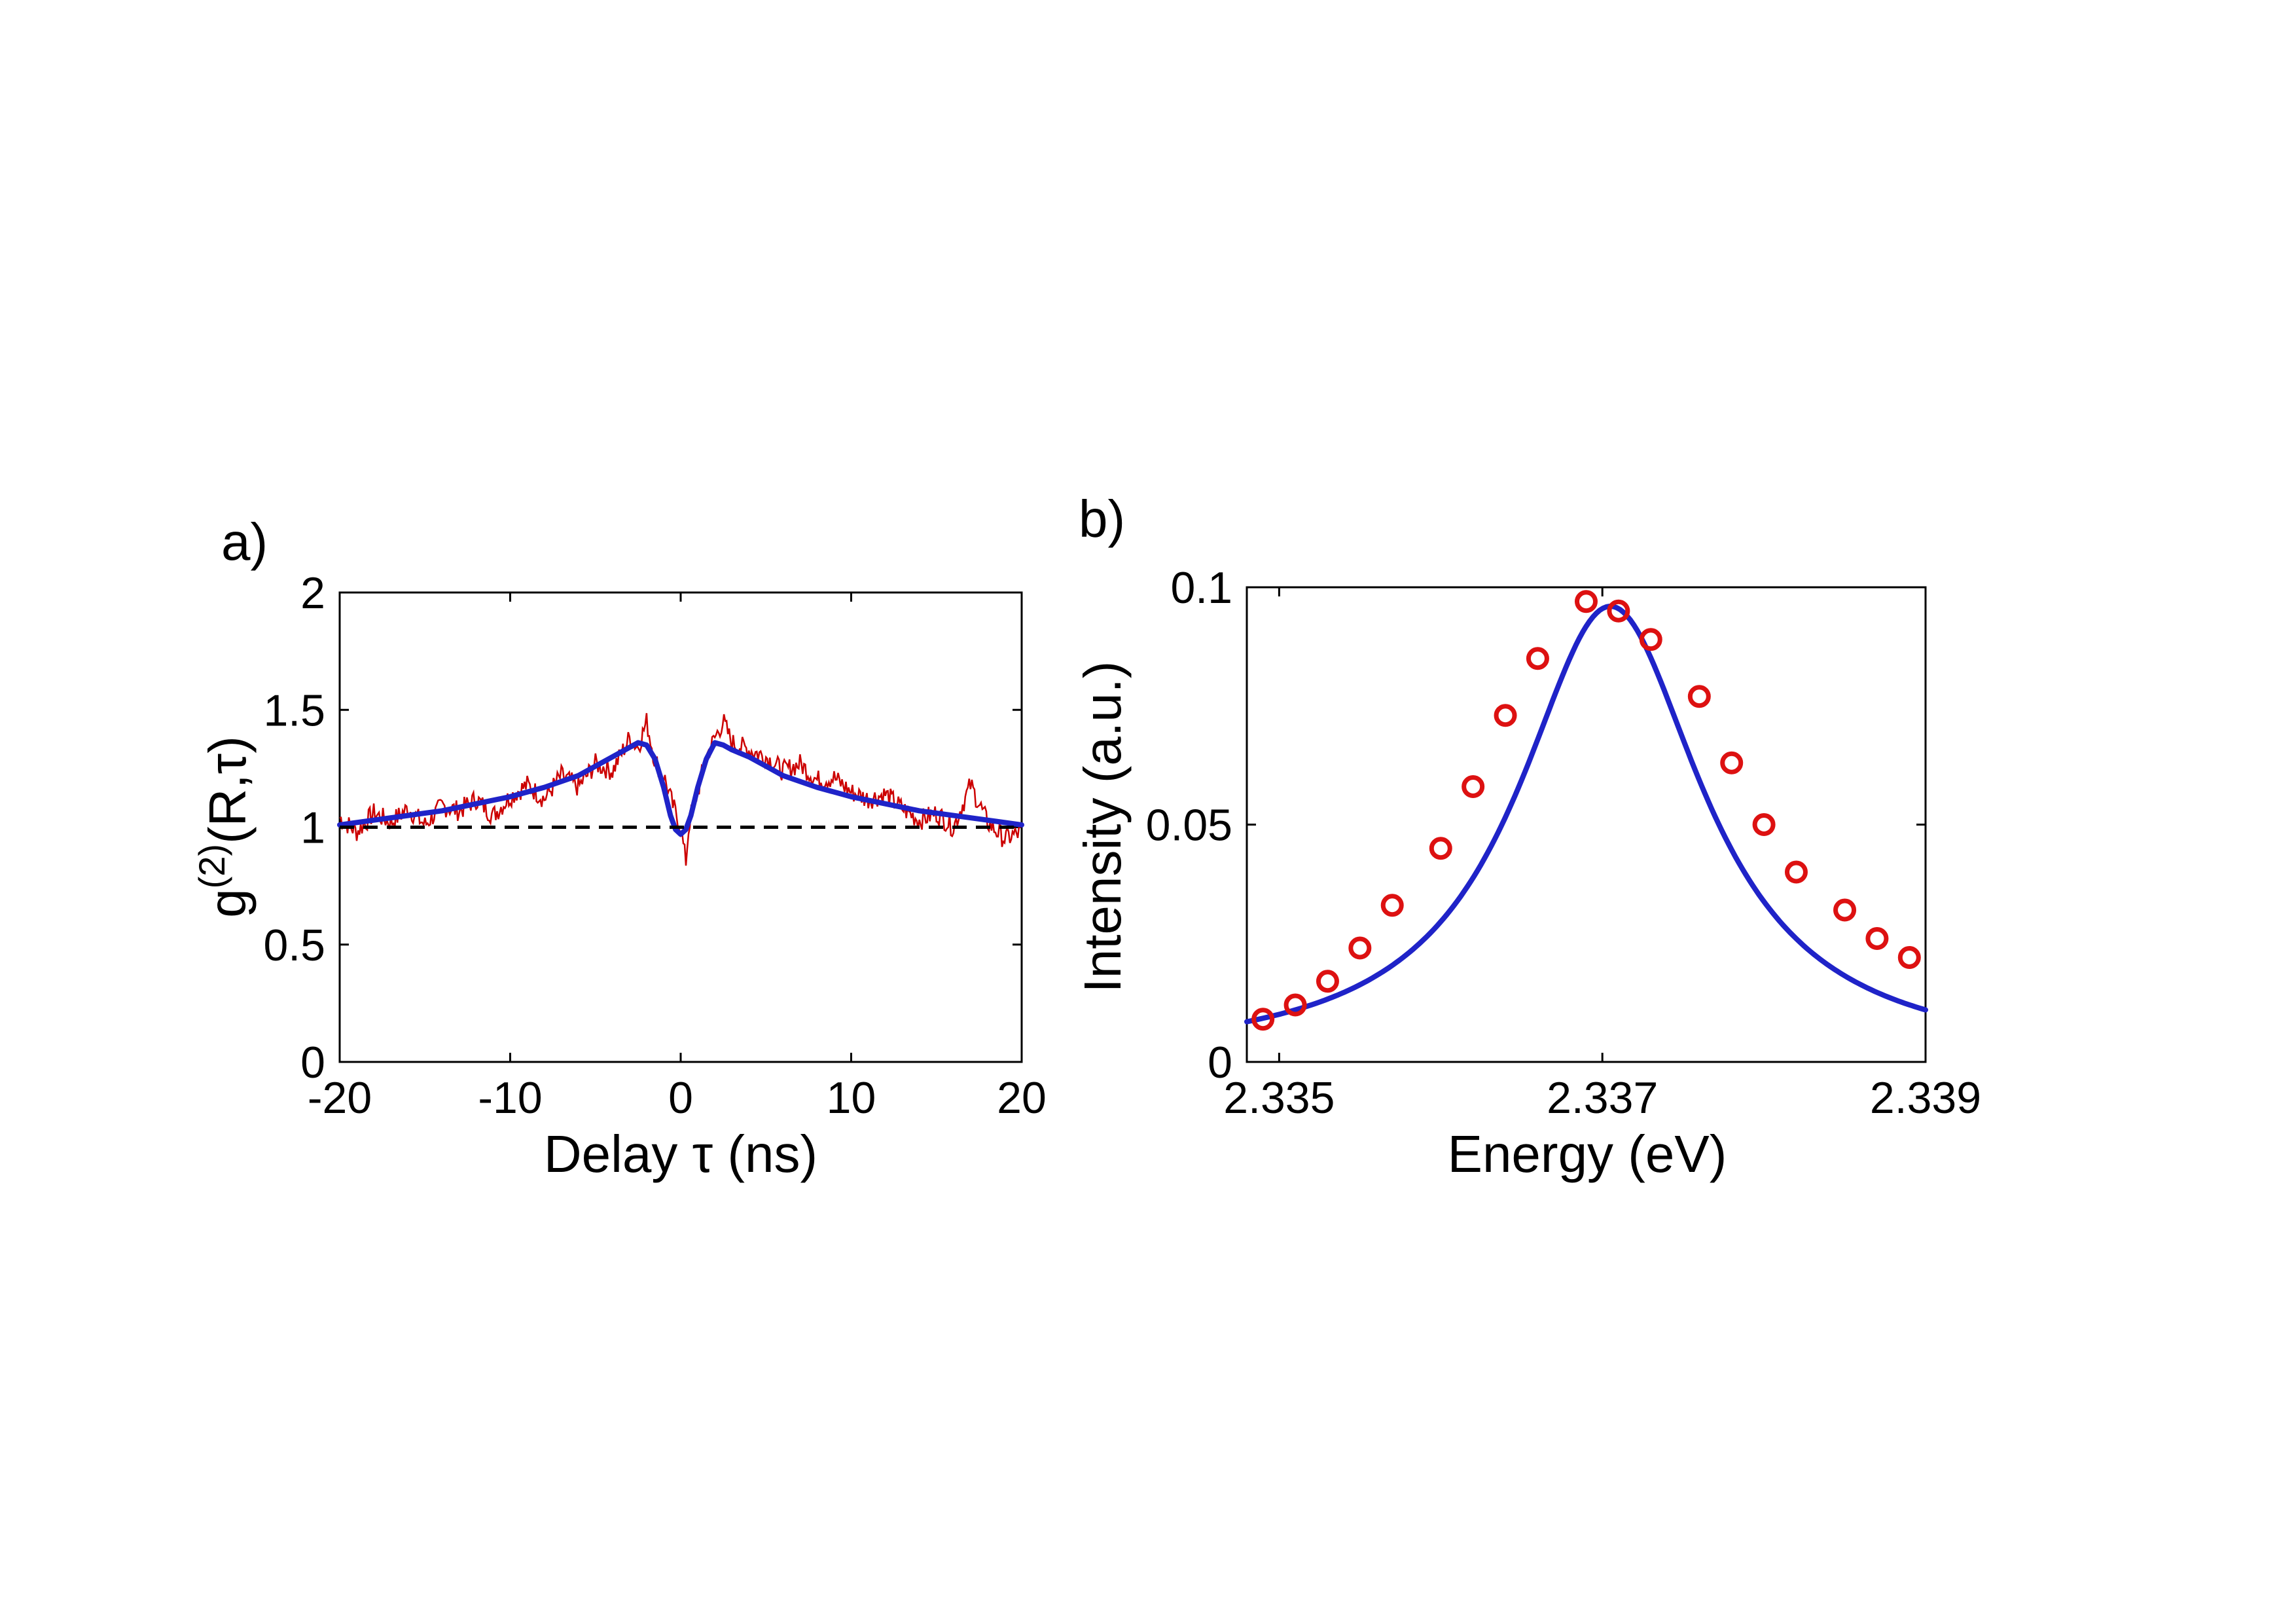 This screenshot has width=2296, height=1623. I want to click on x-tick-label: 2.335, so click(1279, 1098).